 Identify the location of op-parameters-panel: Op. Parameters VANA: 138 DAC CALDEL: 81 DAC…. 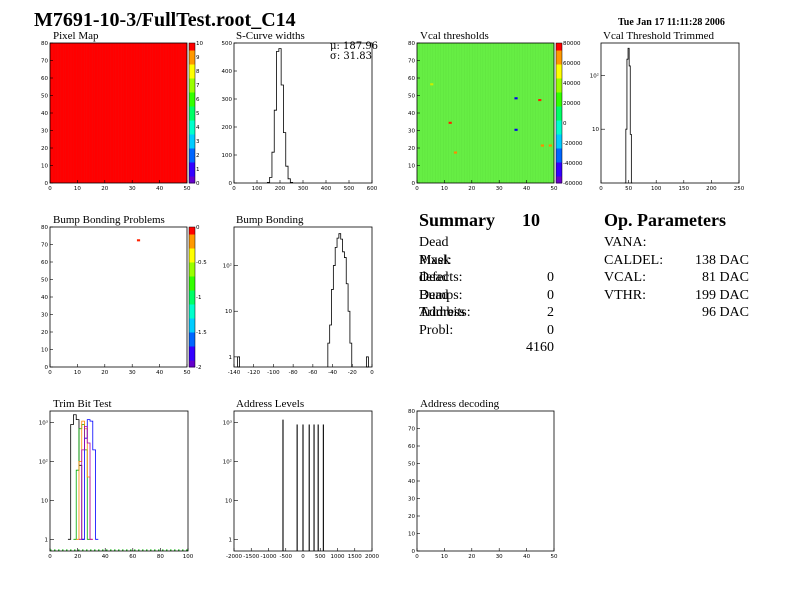
(676, 265).